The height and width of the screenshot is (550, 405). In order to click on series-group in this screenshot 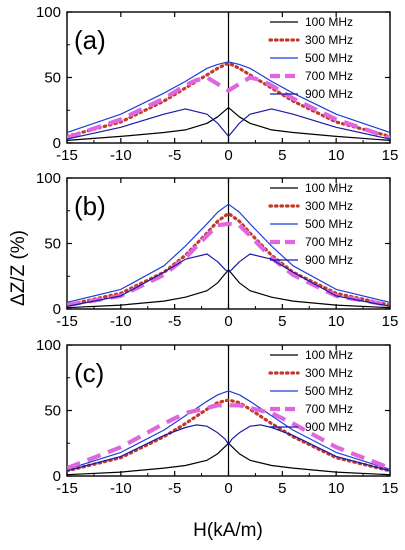, I will do `click(228, 433)`.